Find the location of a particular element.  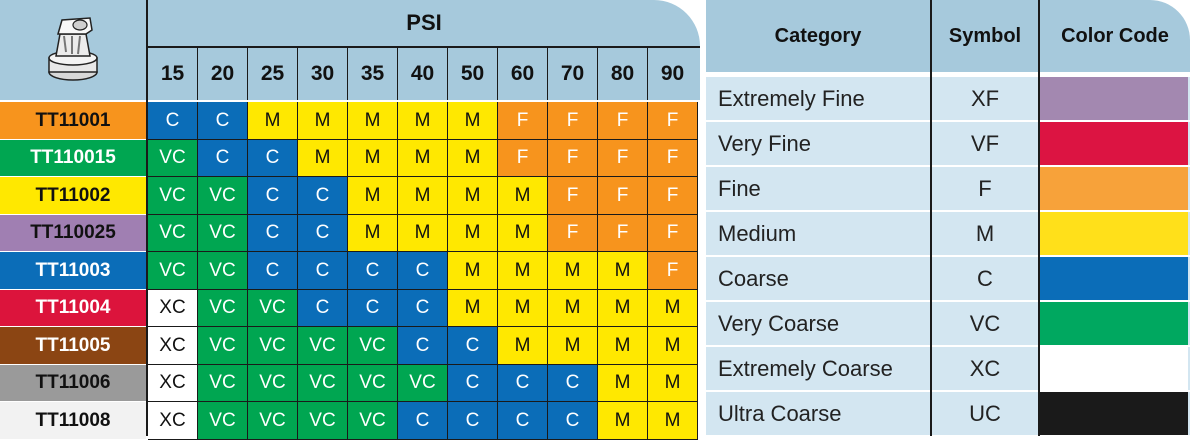

legend-header-category: Category is located at coordinates (818, 35).